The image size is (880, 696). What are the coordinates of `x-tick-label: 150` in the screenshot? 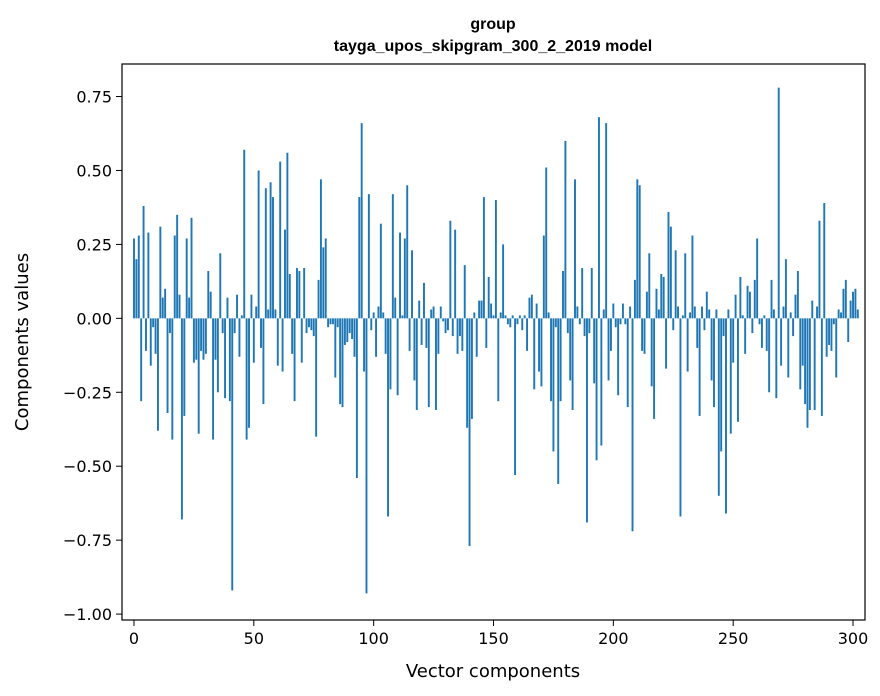 It's located at (493, 638).